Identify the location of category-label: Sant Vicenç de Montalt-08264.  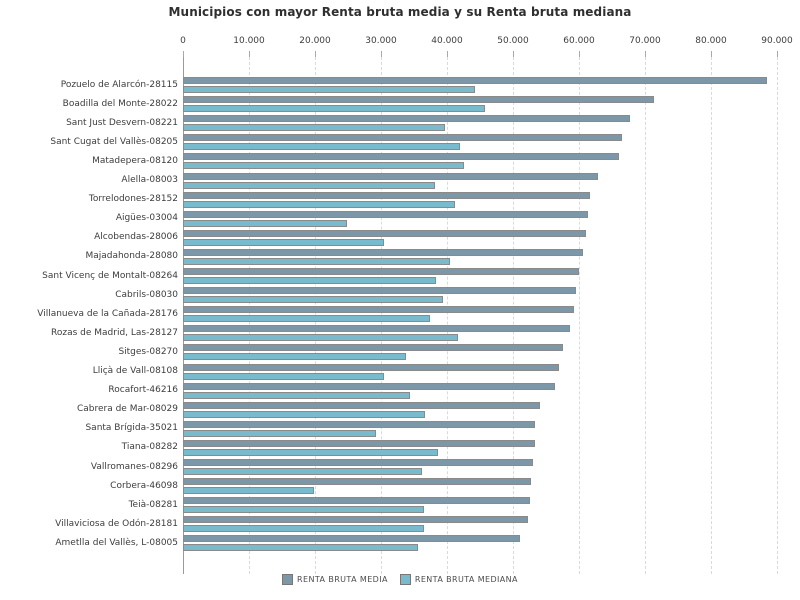
(110, 275).